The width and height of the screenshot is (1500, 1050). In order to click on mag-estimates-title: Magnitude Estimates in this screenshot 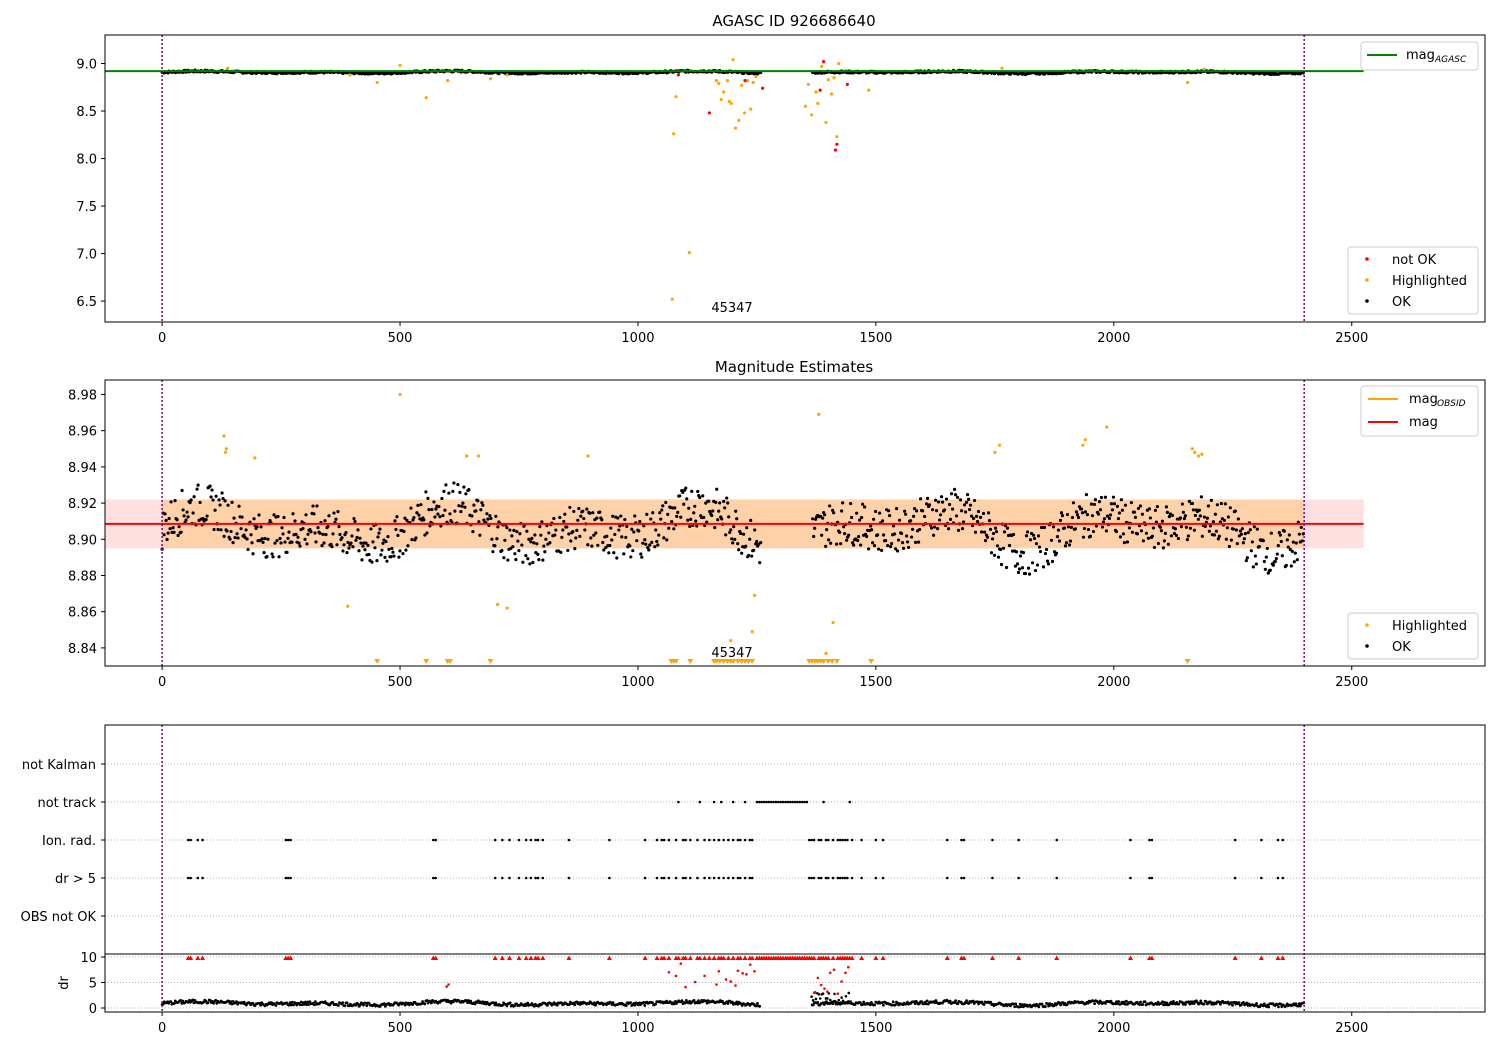, I will do `click(794, 367)`.